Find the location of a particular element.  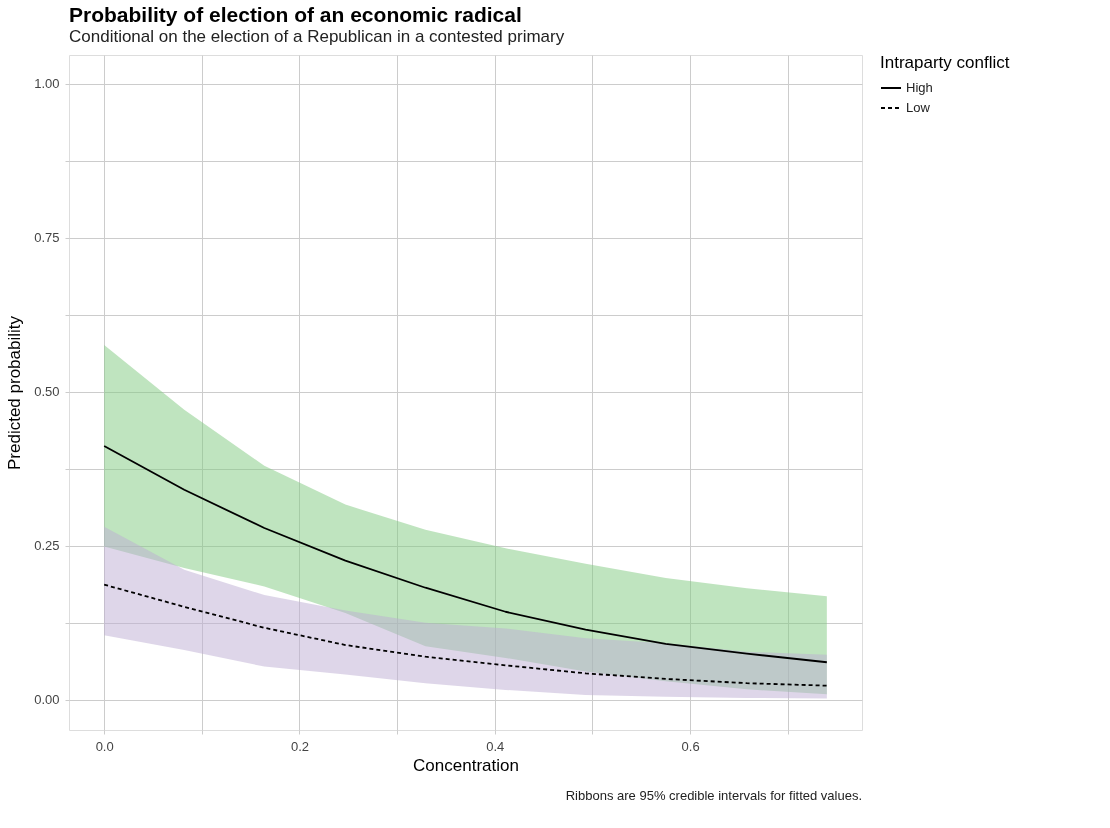

chart-title: Probability of election of an economic radical is located at coordinates (295, 14).